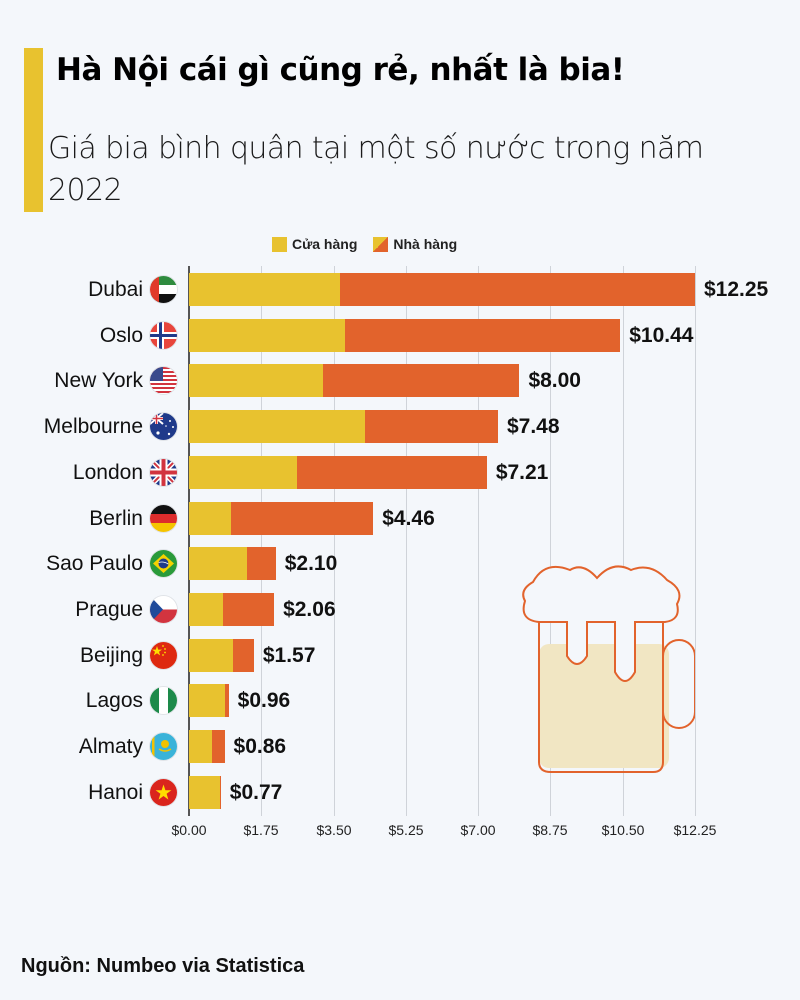  What do you see at coordinates (163, 746) in the screenshot?
I see `kazakhstan-flag-icon` at bounding box center [163, 746].